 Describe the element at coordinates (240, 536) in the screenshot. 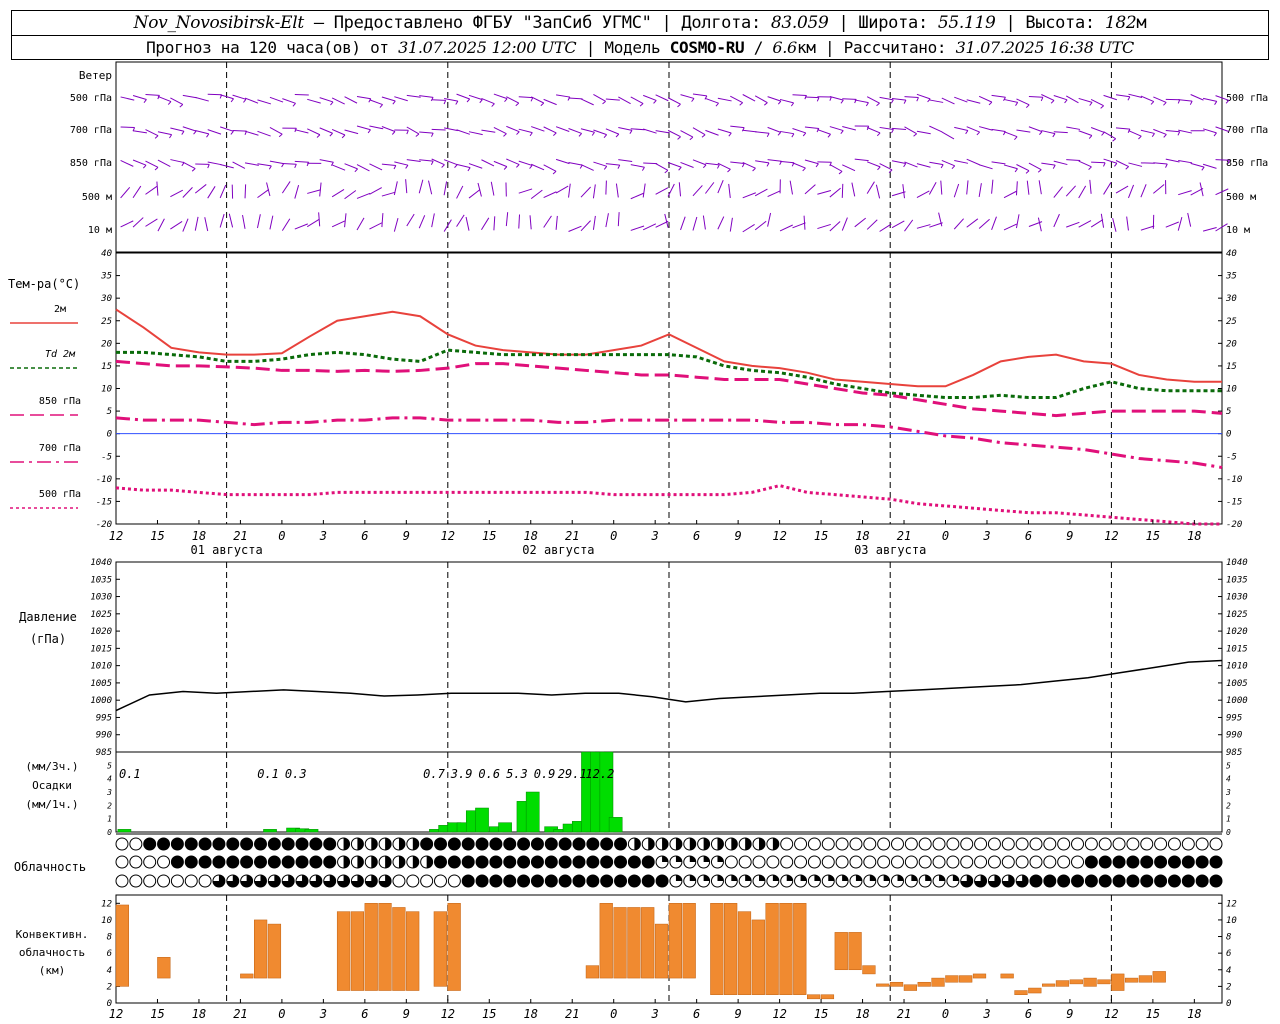

I see `temp-xtick-label: 21` at that location.